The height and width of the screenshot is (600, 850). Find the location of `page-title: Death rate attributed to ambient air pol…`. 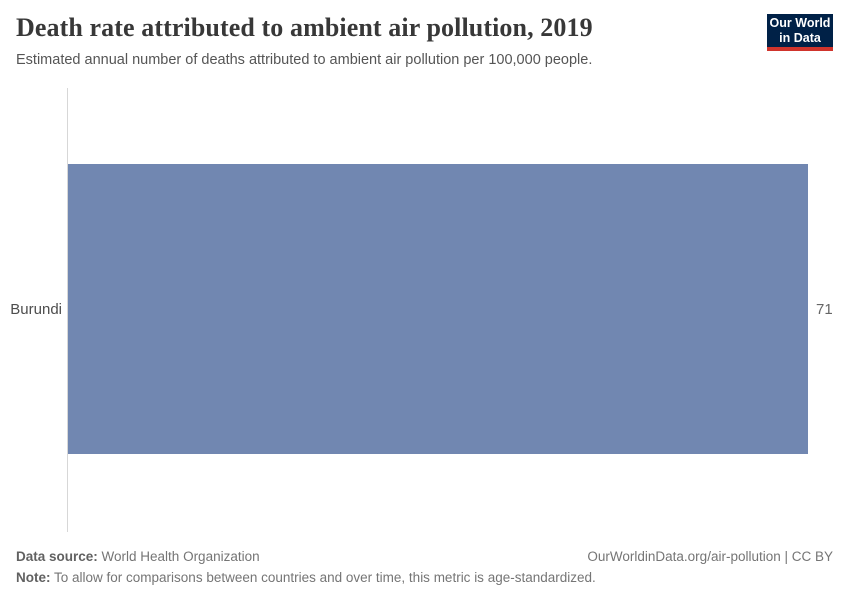

page-title: Death rate attributed to ambient air pol… is located at coordinates (304, 27).